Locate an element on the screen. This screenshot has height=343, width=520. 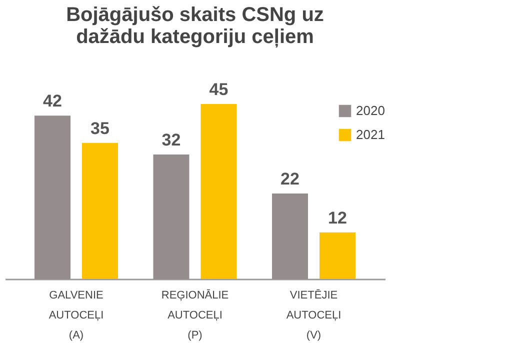
data-label: 45 is located at coordinates (218, 89).